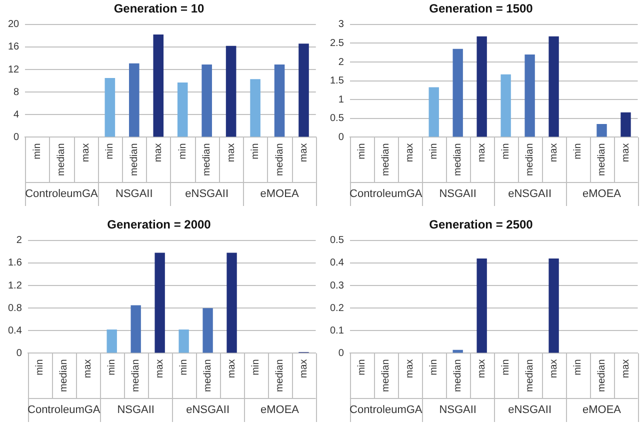 Image resolution: width=644 pixels, height=433 pixels. Describe the element at coordinates (341, 24) in the screenshot. I see `y-tick-label: 3` at that location.